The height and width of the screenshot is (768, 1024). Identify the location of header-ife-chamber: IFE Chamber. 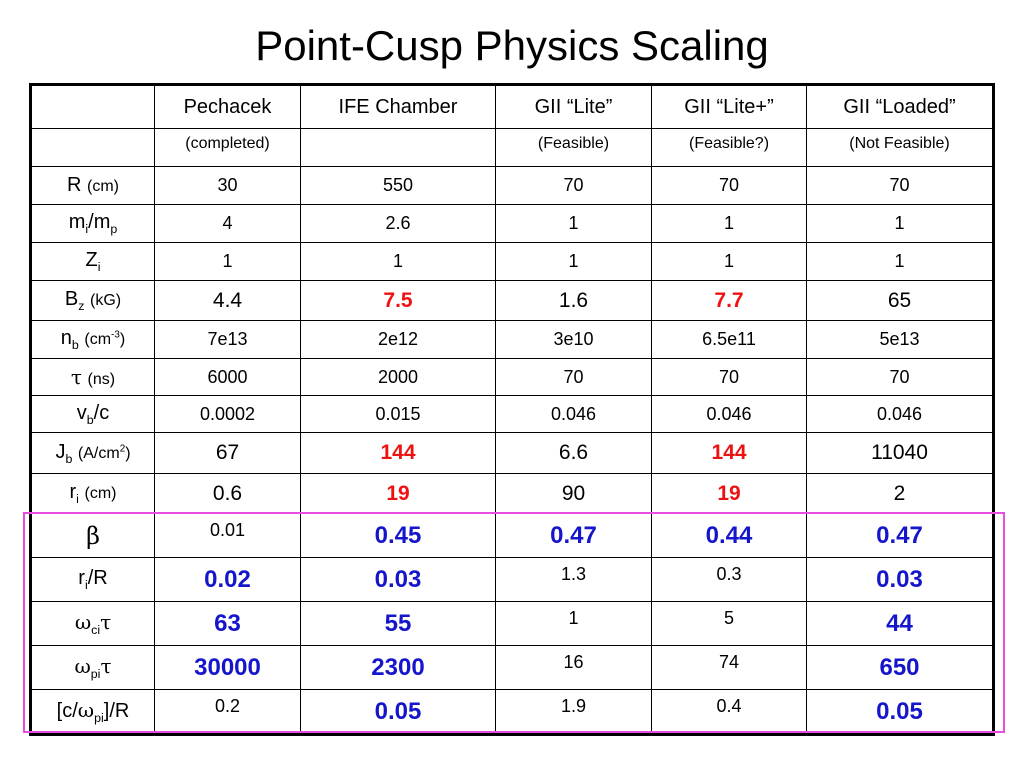
(398, 106).